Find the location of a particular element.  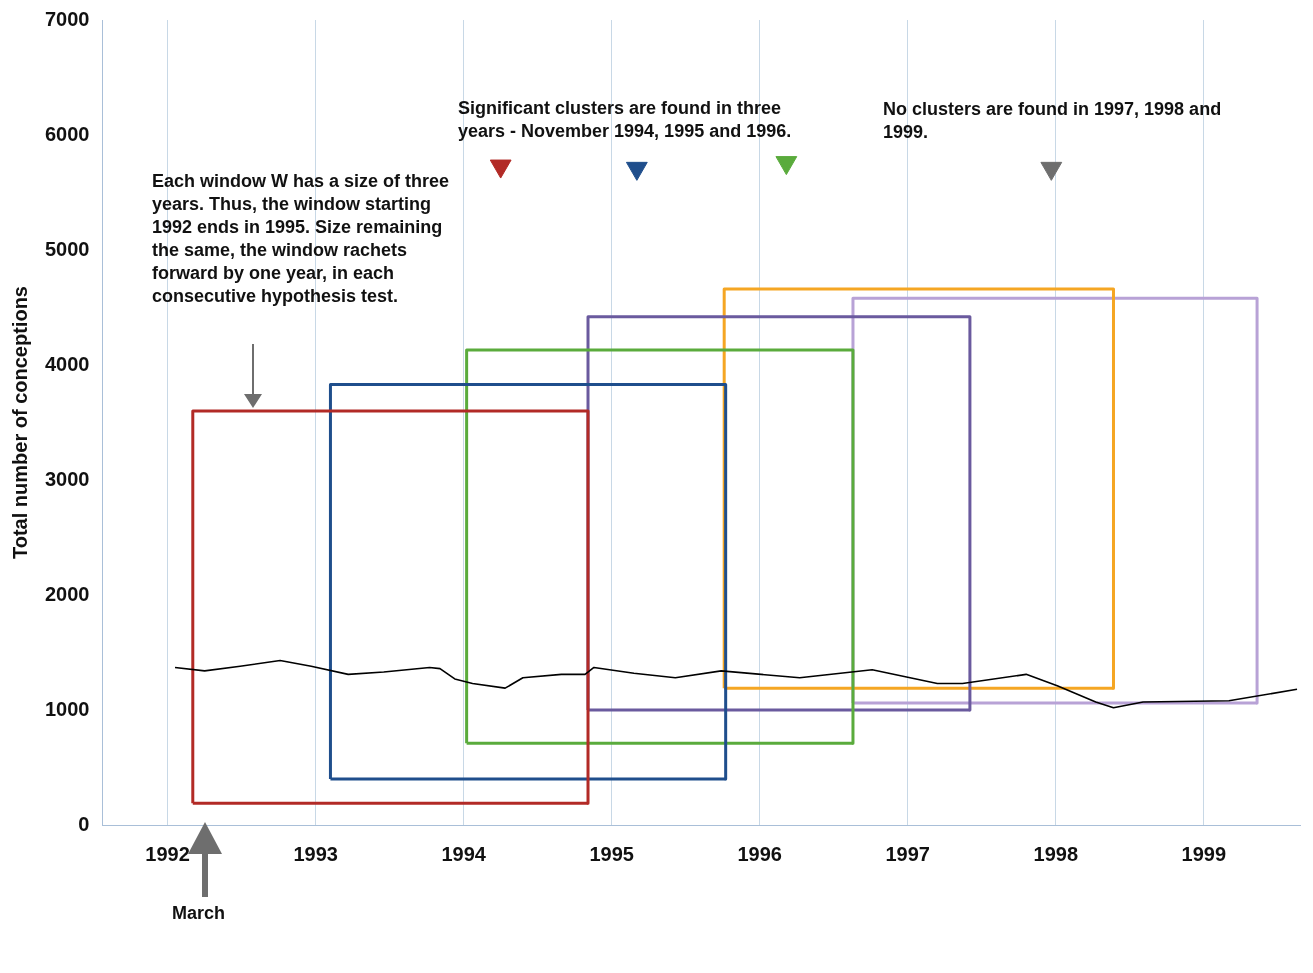

y-tick-label: 3000 is located at coordinates (67, 478).